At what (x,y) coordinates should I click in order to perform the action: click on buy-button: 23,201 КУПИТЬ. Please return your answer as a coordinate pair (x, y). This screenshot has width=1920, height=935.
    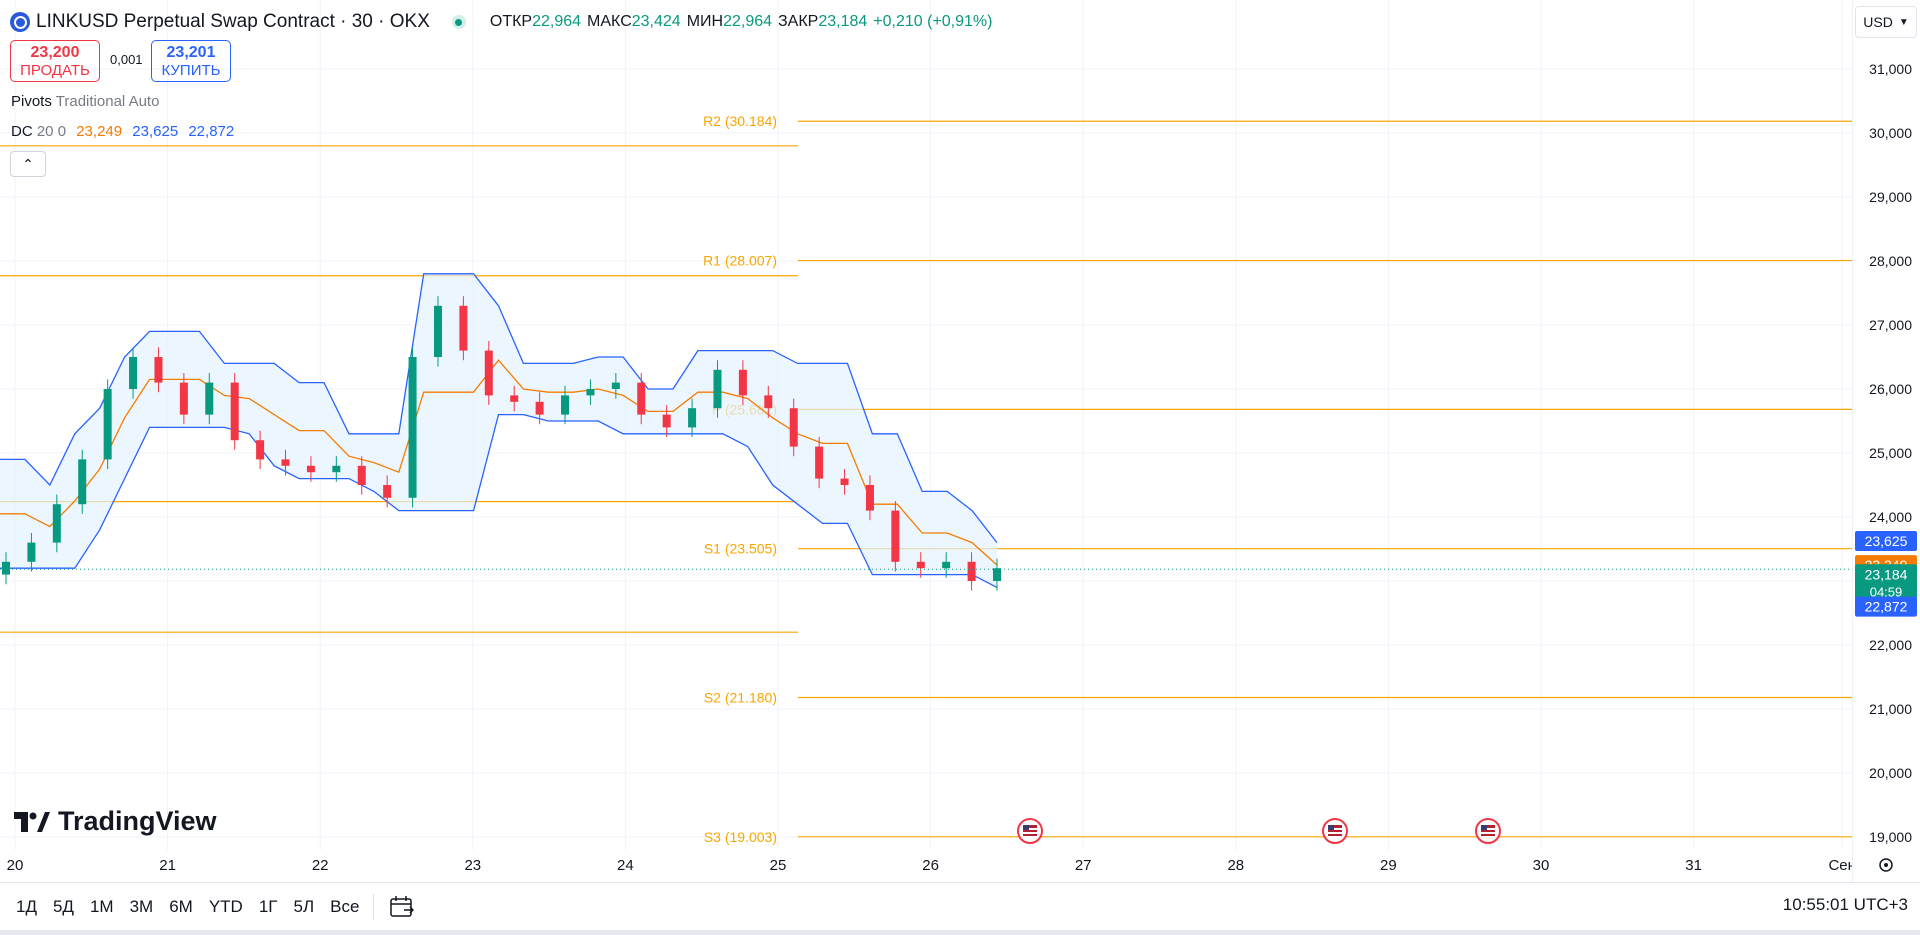
    Looking at the image, I should click on (191, 61).